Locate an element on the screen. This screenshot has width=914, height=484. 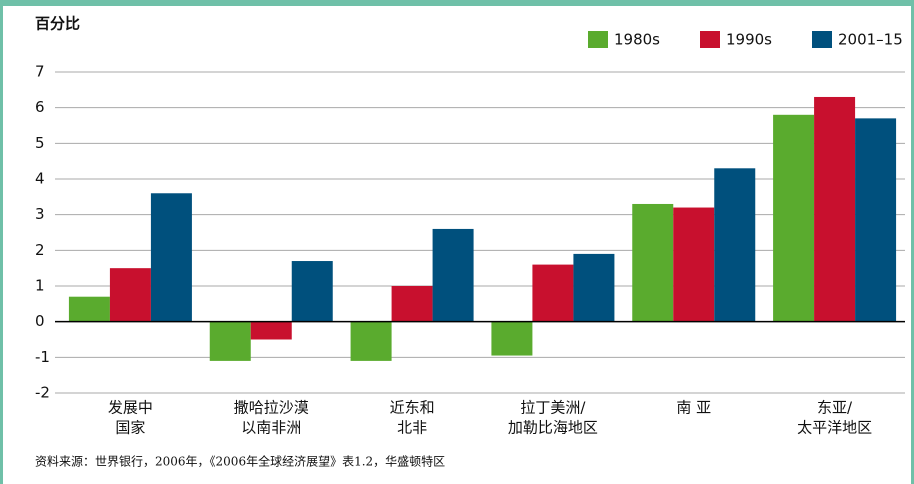
x-tick-label: 以南非洲 is located at coordinates (271, 428).